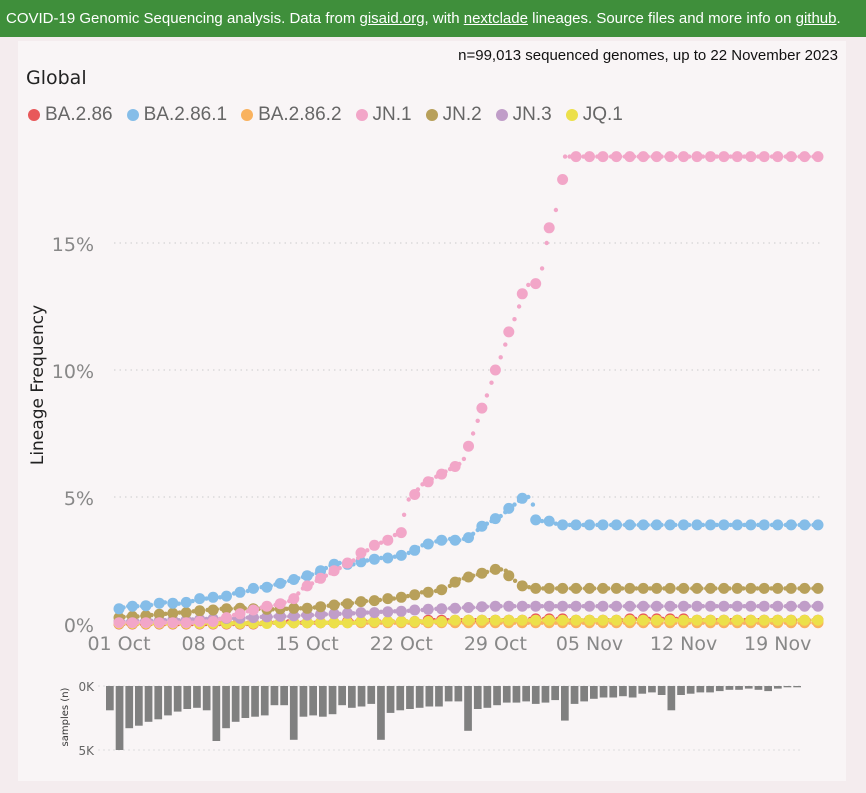 The width and height of the screenshot is (866, 793). I want to click on x-tick-label: 19 Nov, so click(777, 644).